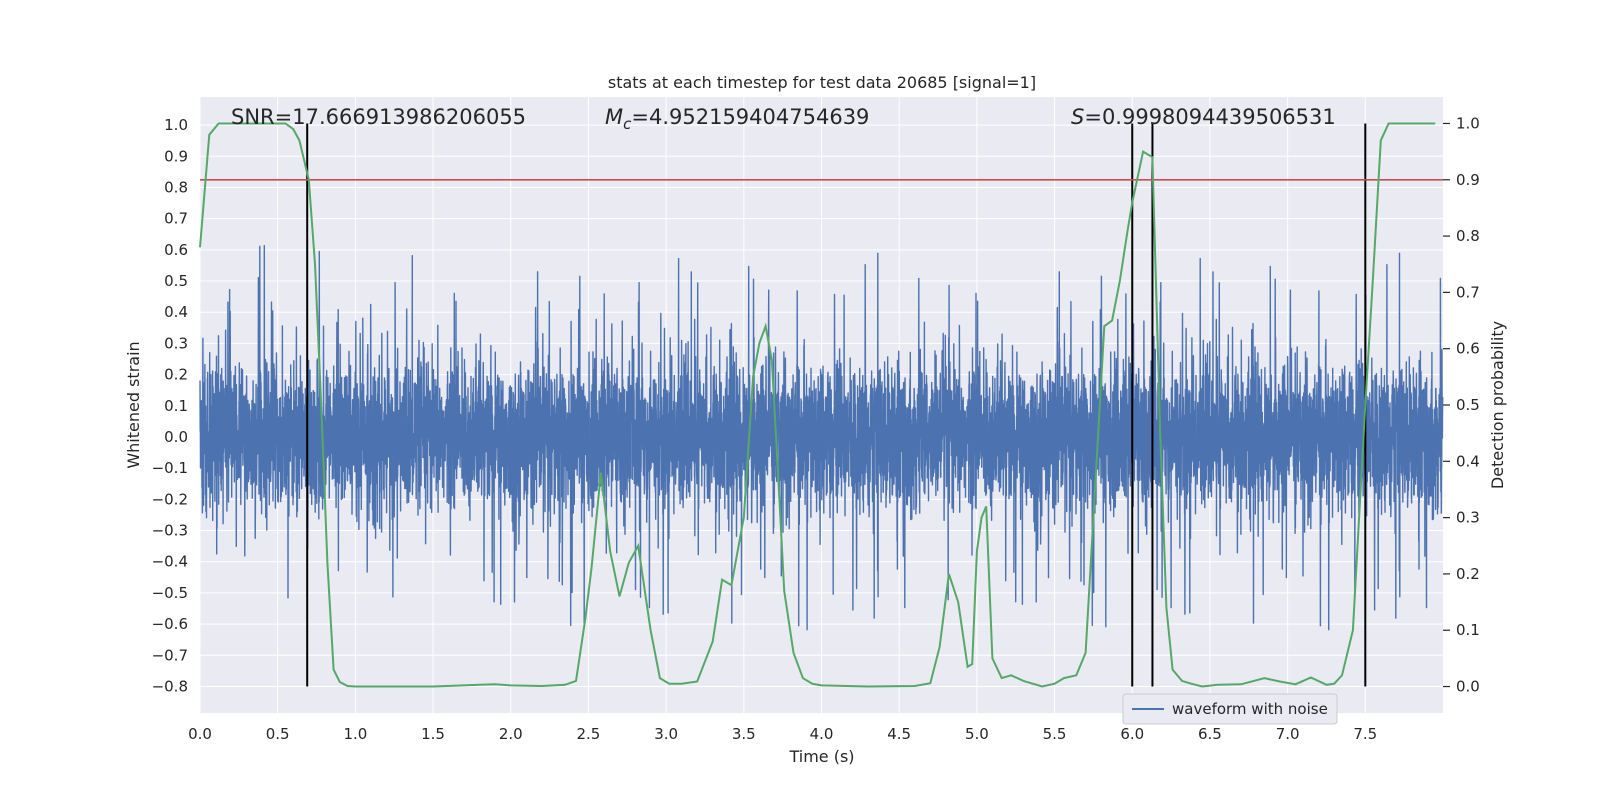 Image resolution: width=1600 pixels, height=800 pixels. I want to click on mc-value: =4.952159404754639, so click(750, 117).